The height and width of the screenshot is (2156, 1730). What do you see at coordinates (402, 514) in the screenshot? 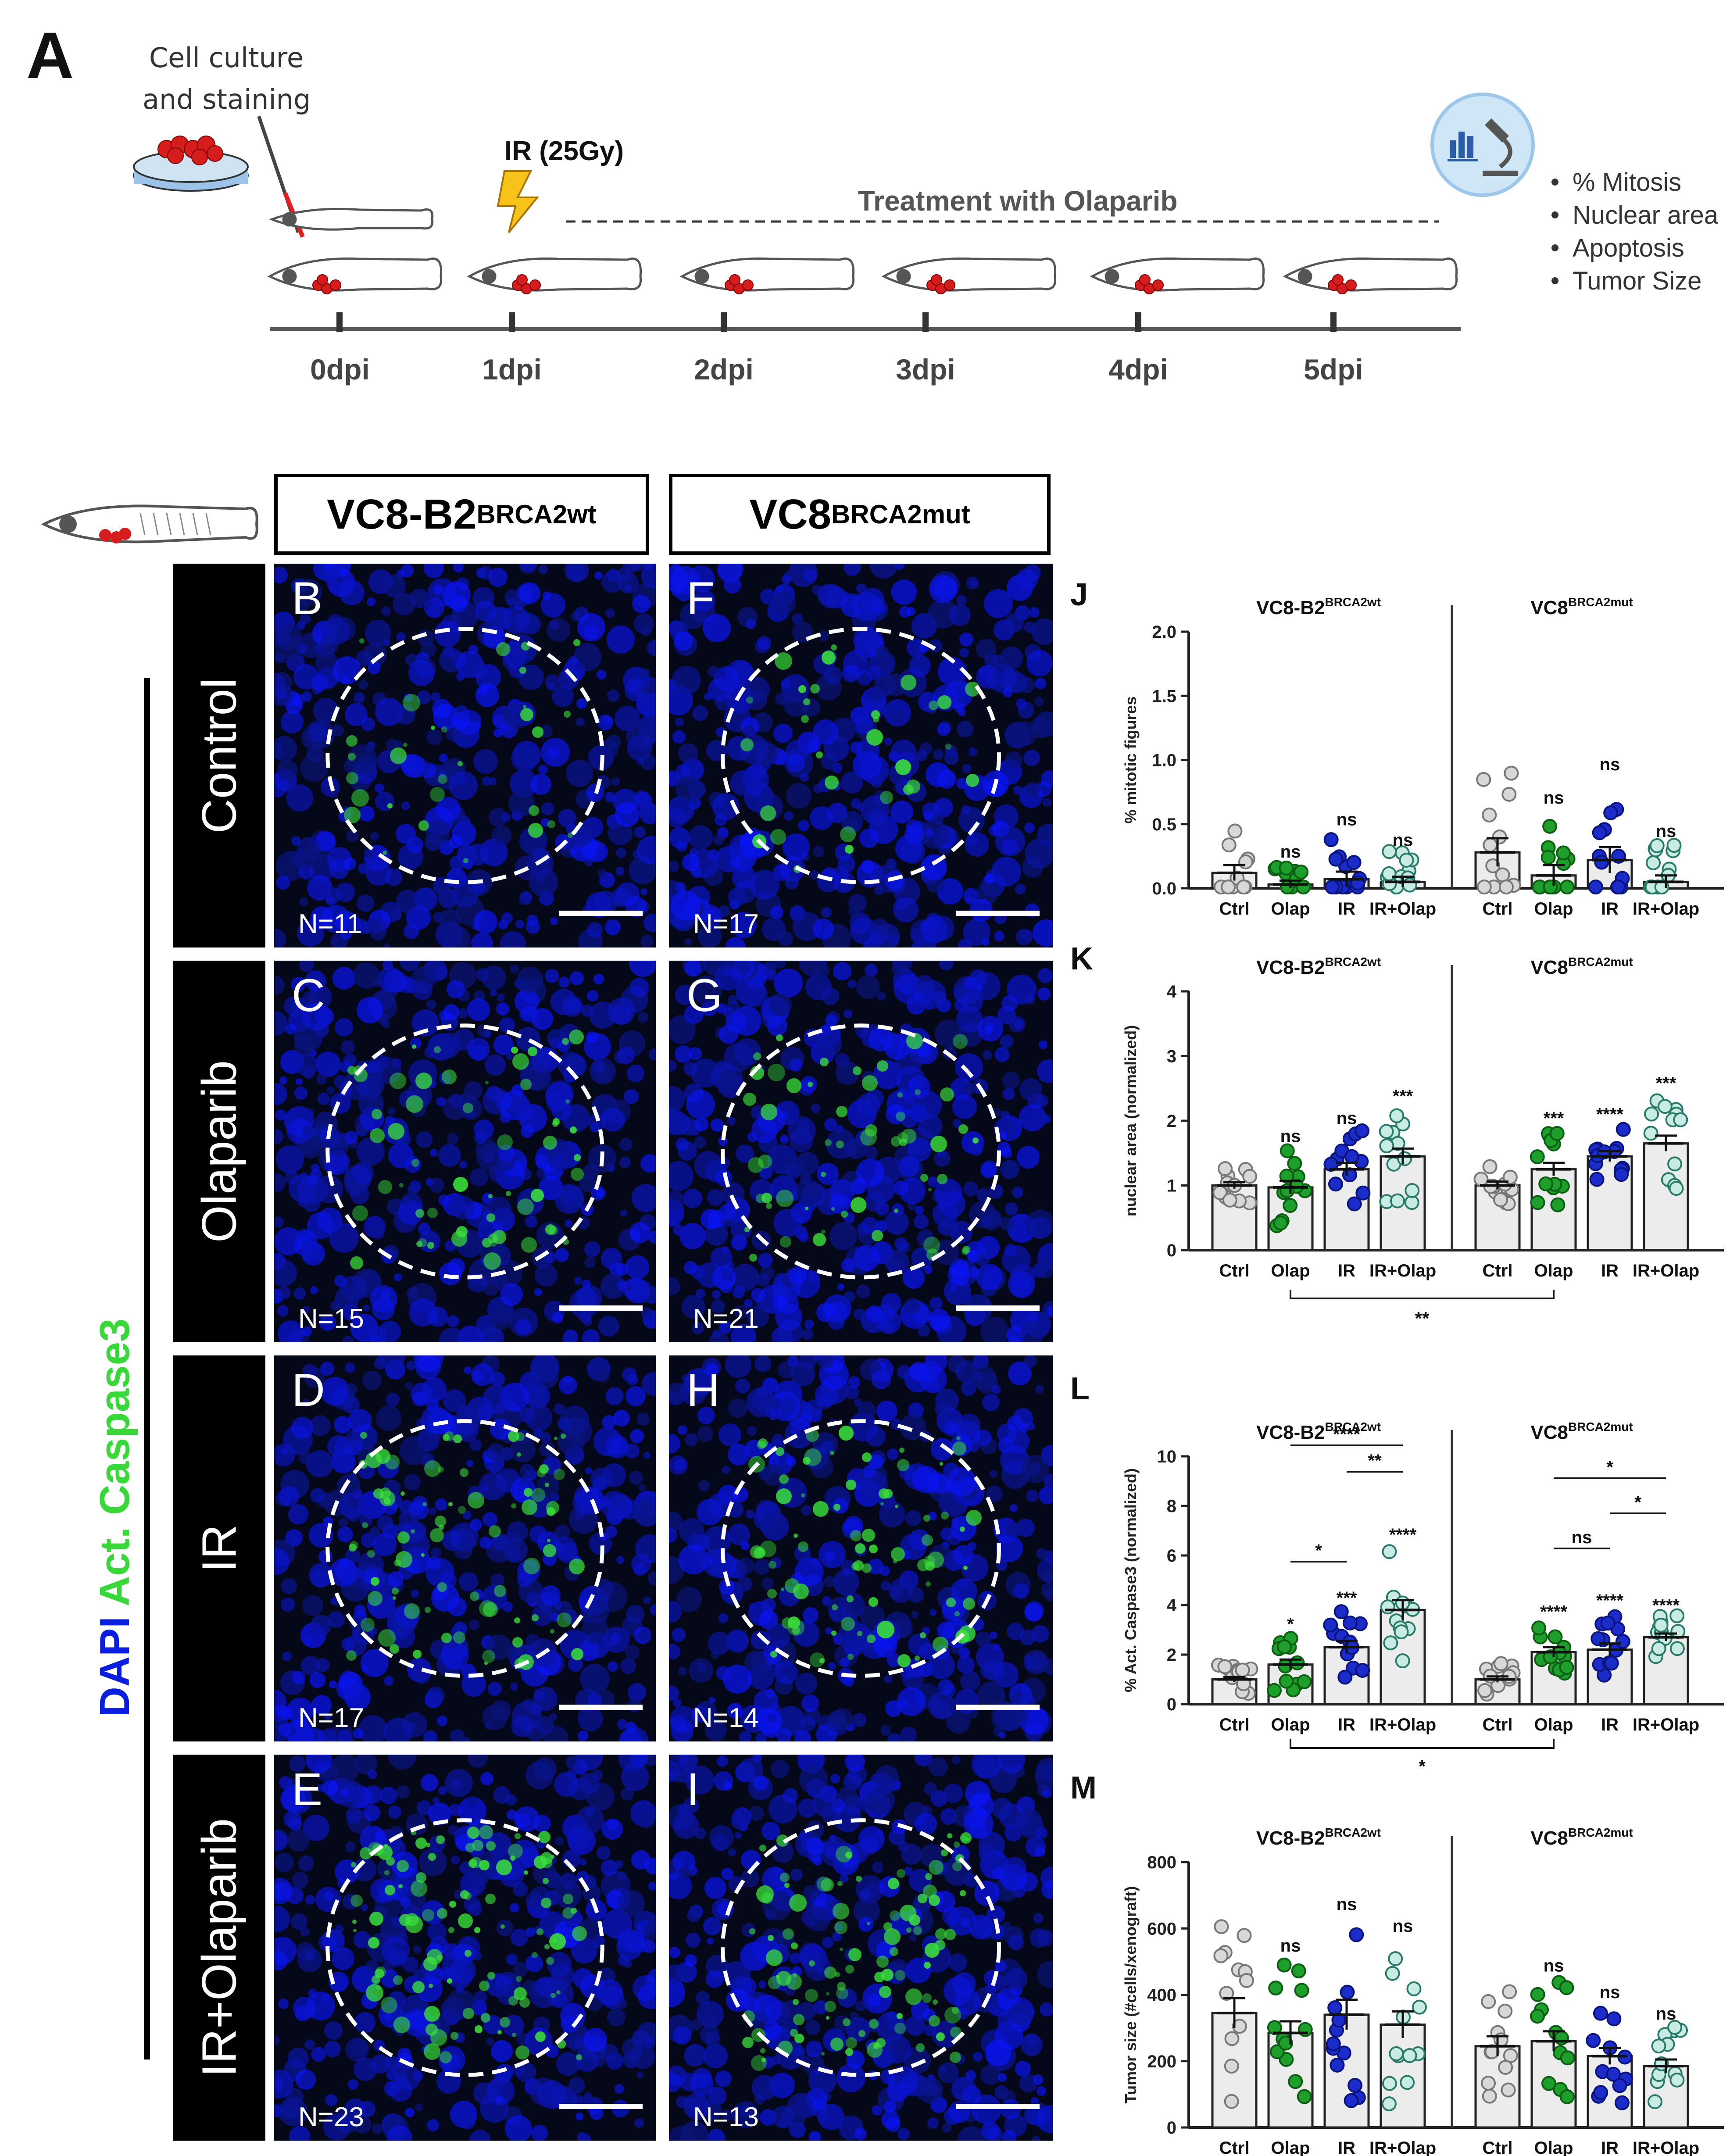
I see `col-header-name: VC8-B2` at bounding box center [402, 514].